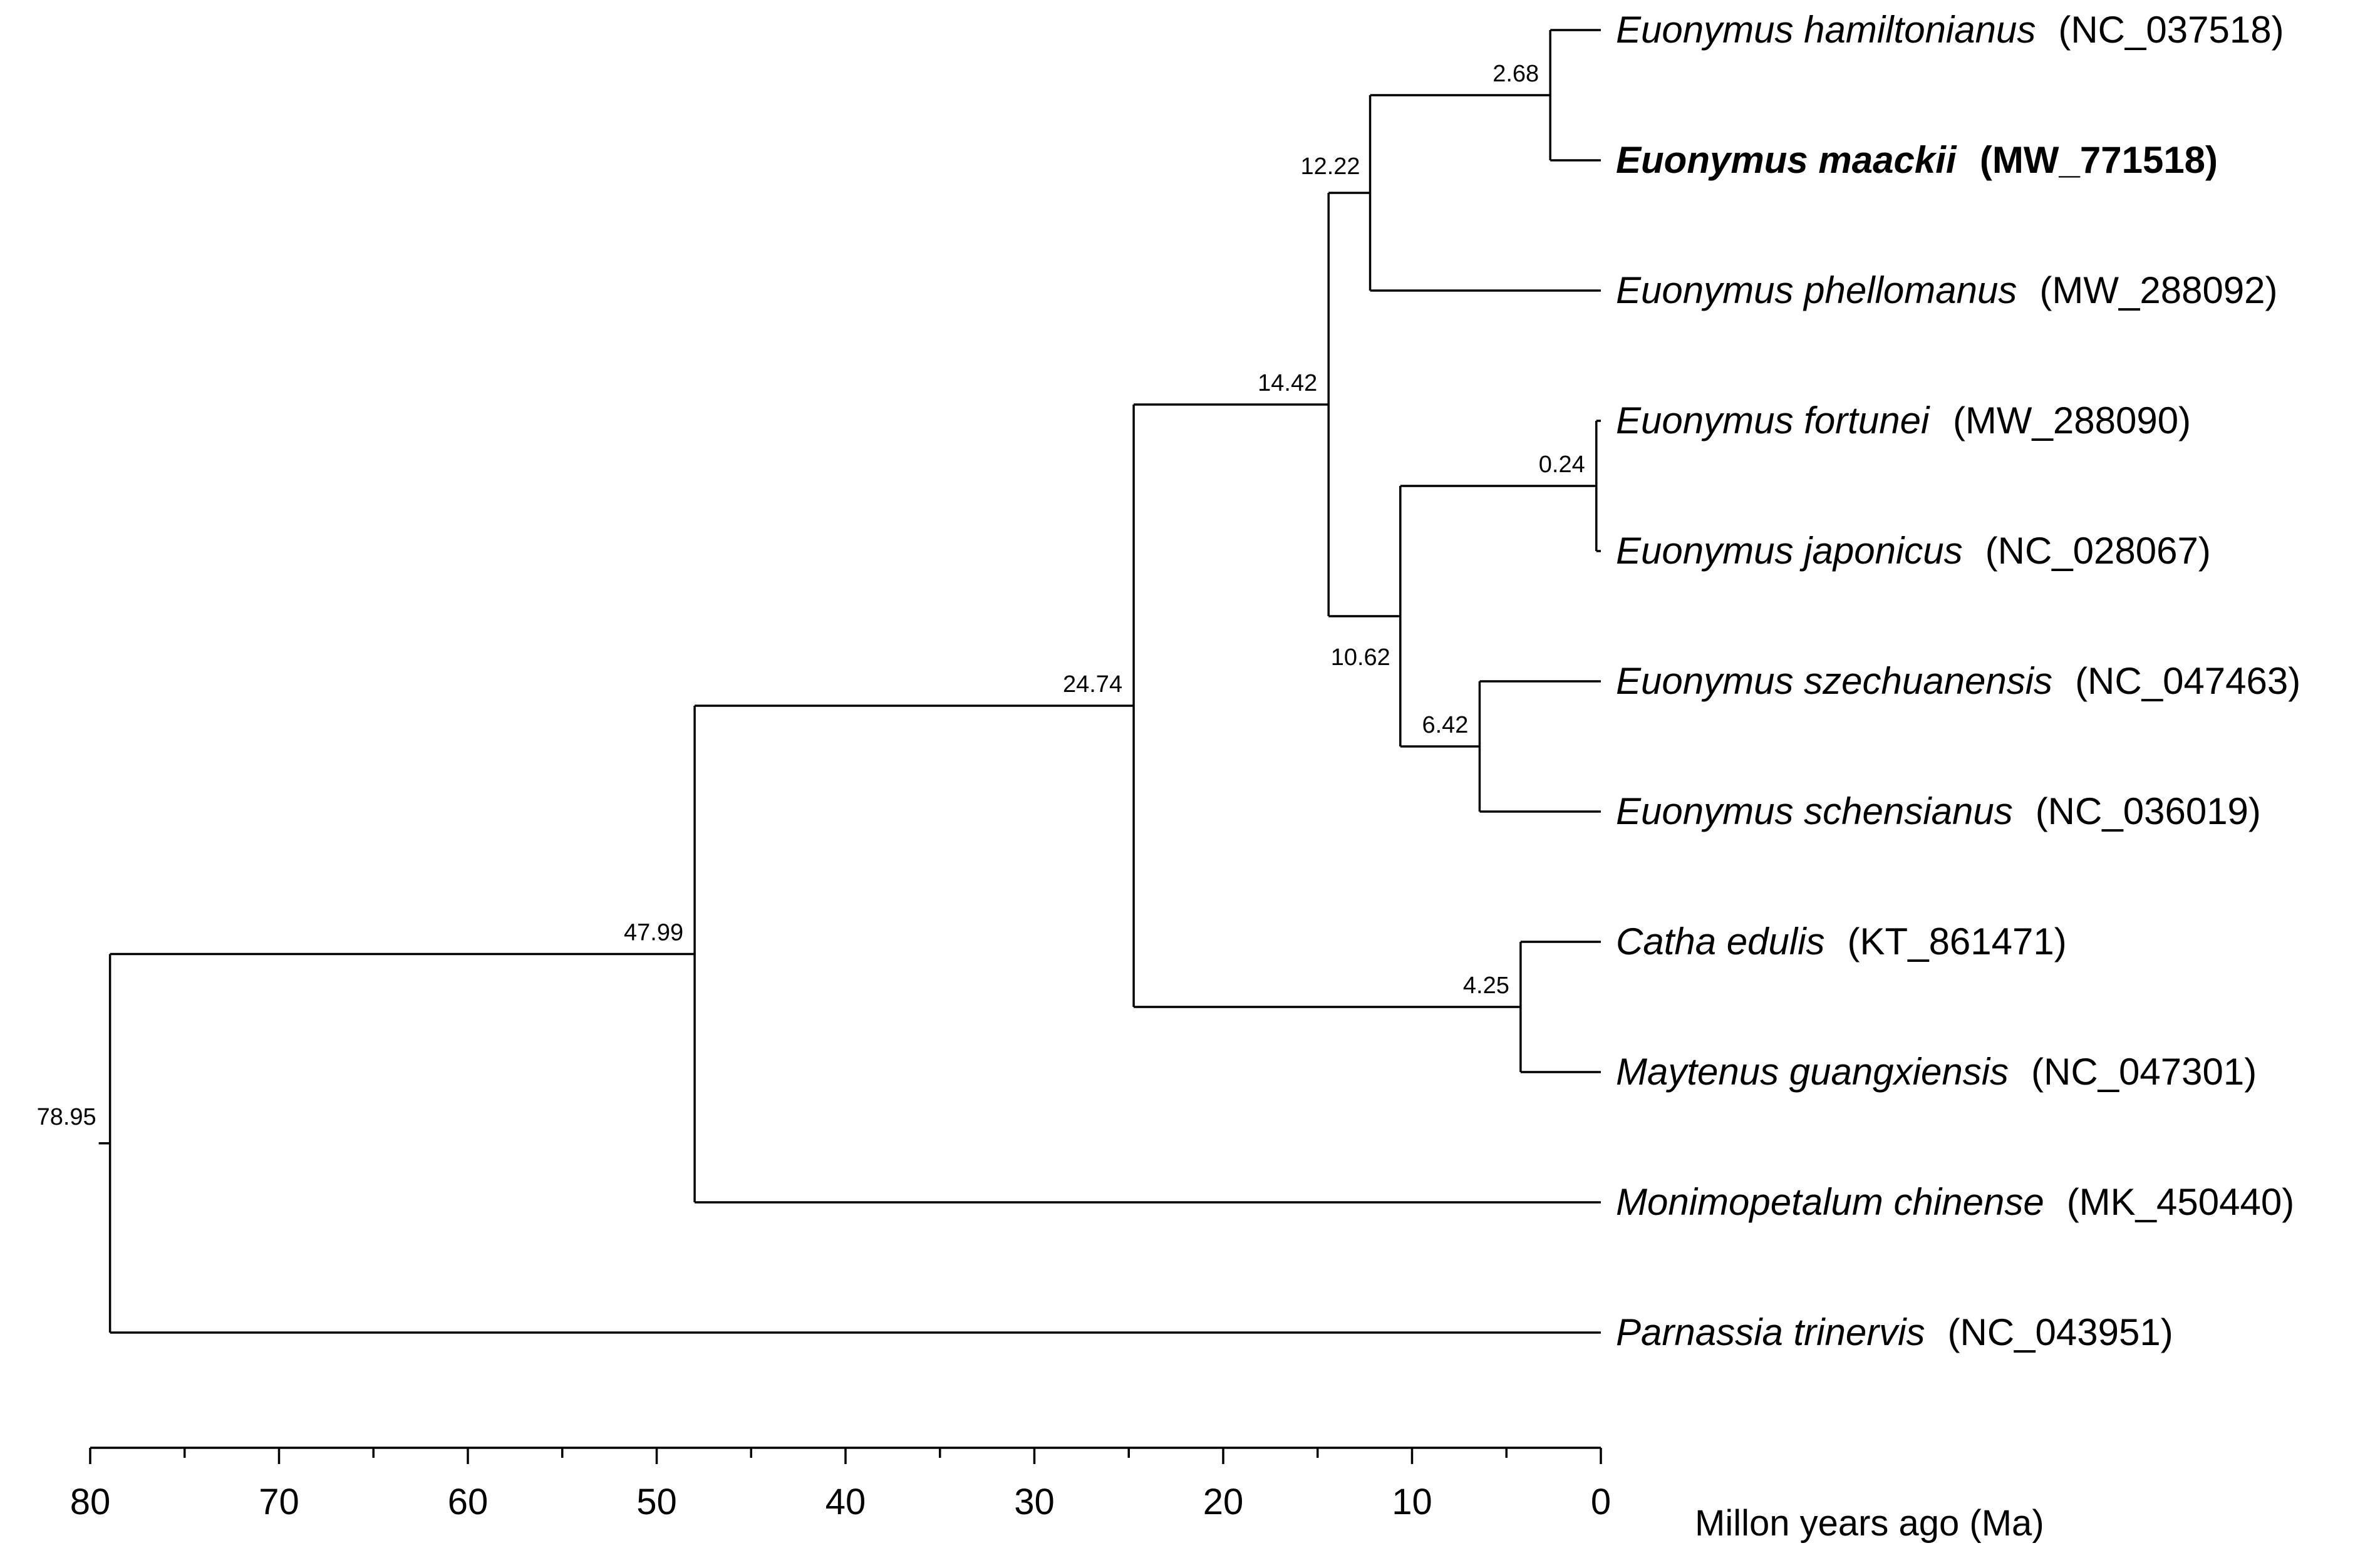 The image size is (2380, 1558). I want to click on tip-name-t6: Euonymus szechuanensis, so click(1834, 681).